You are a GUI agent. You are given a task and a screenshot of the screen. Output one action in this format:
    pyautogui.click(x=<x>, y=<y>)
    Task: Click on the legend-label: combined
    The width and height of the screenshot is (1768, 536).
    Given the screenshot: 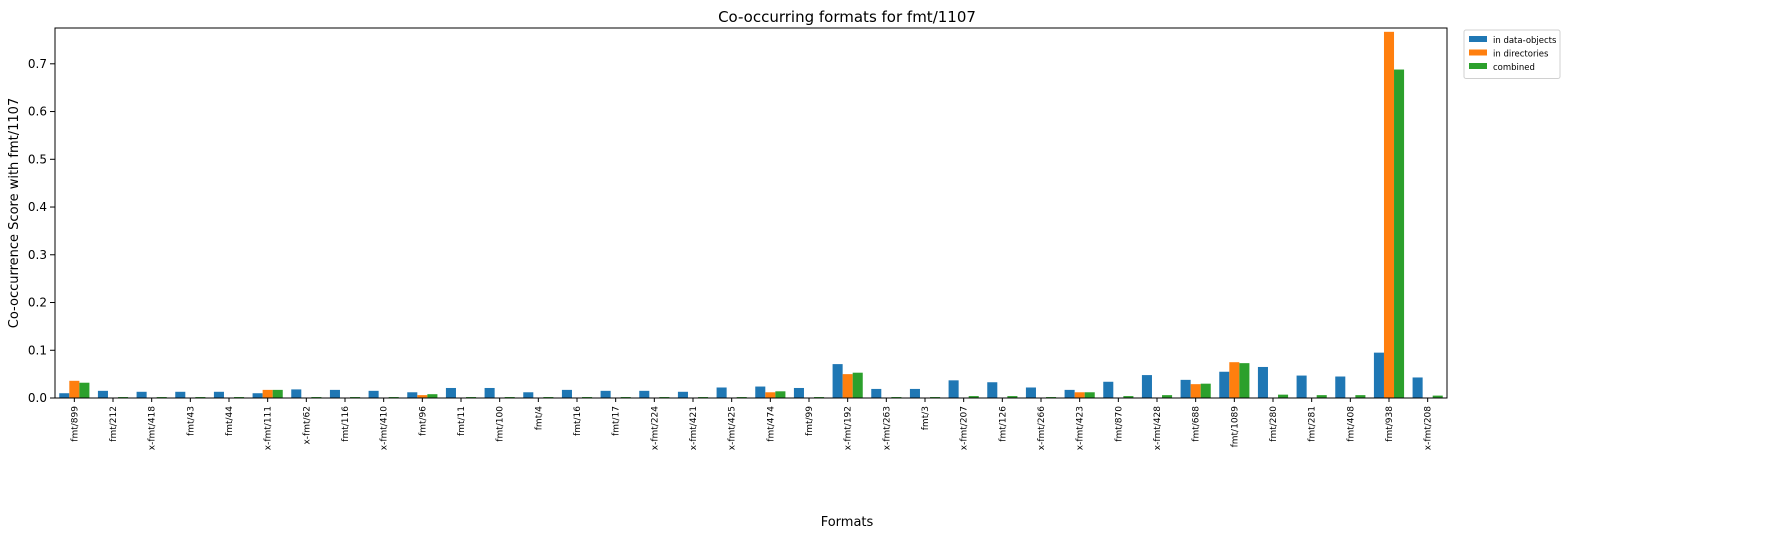 What is the action you would take?
    pyautogui.click(x=1514, y=68)
    